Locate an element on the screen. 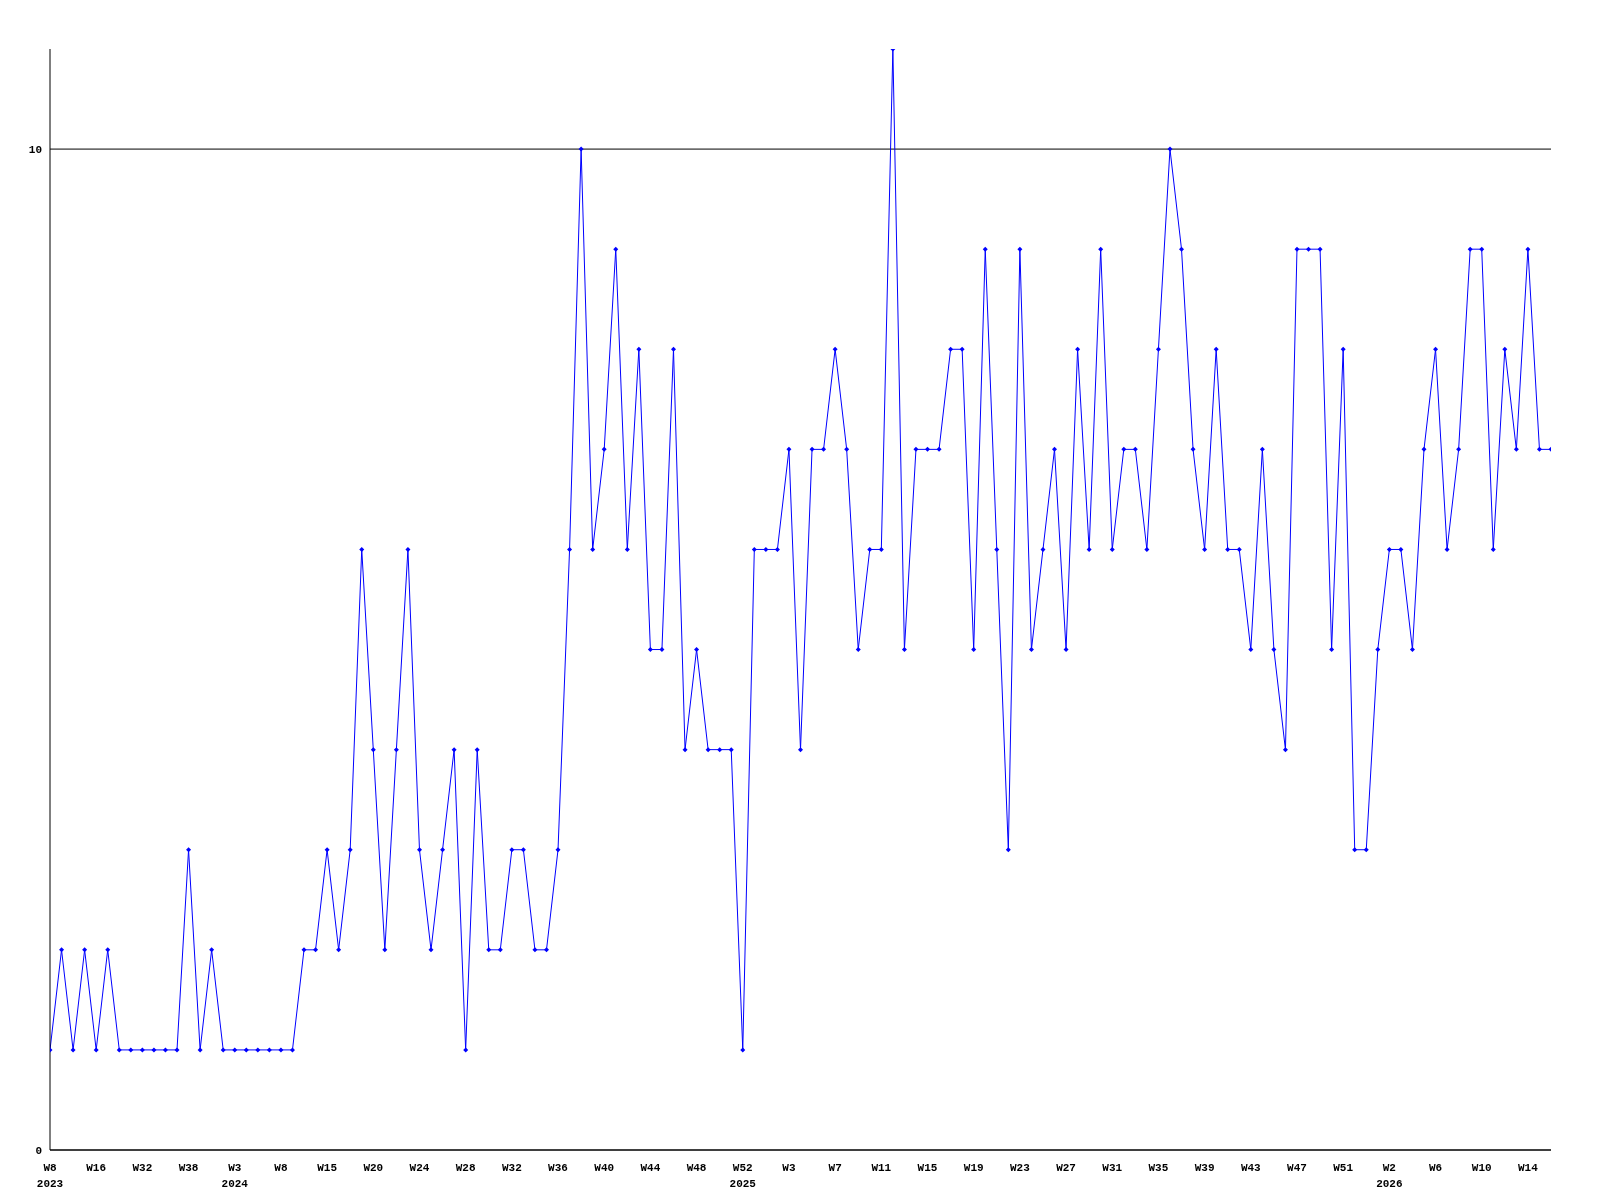  x-tick-label: W8 is located at coordinates (281, 1168).